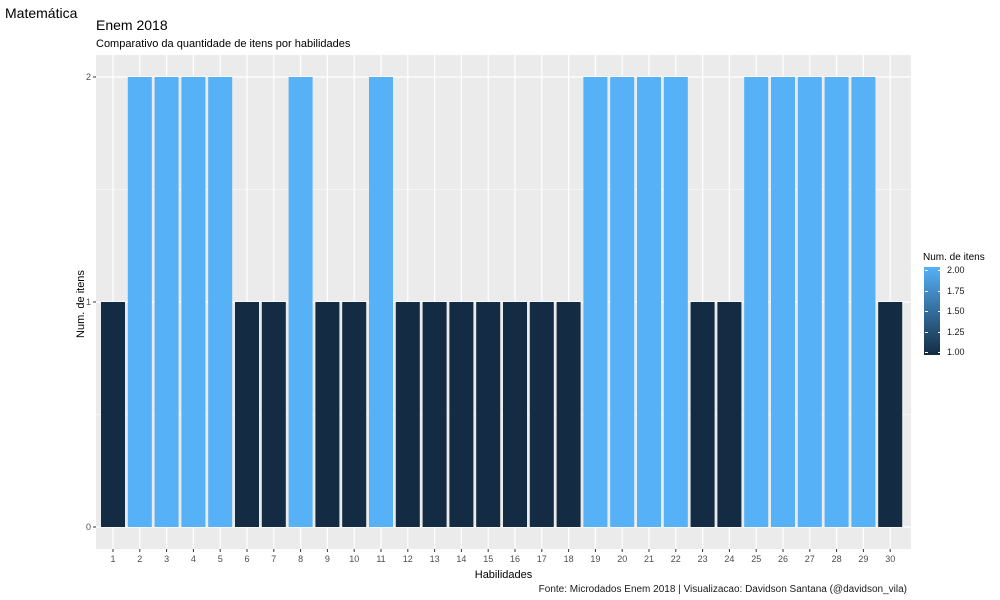  What do you see at coordinates (956, 270) in the screenshot?
I see `legend-tick-label: 2.00` at bounding box center [956, 270].